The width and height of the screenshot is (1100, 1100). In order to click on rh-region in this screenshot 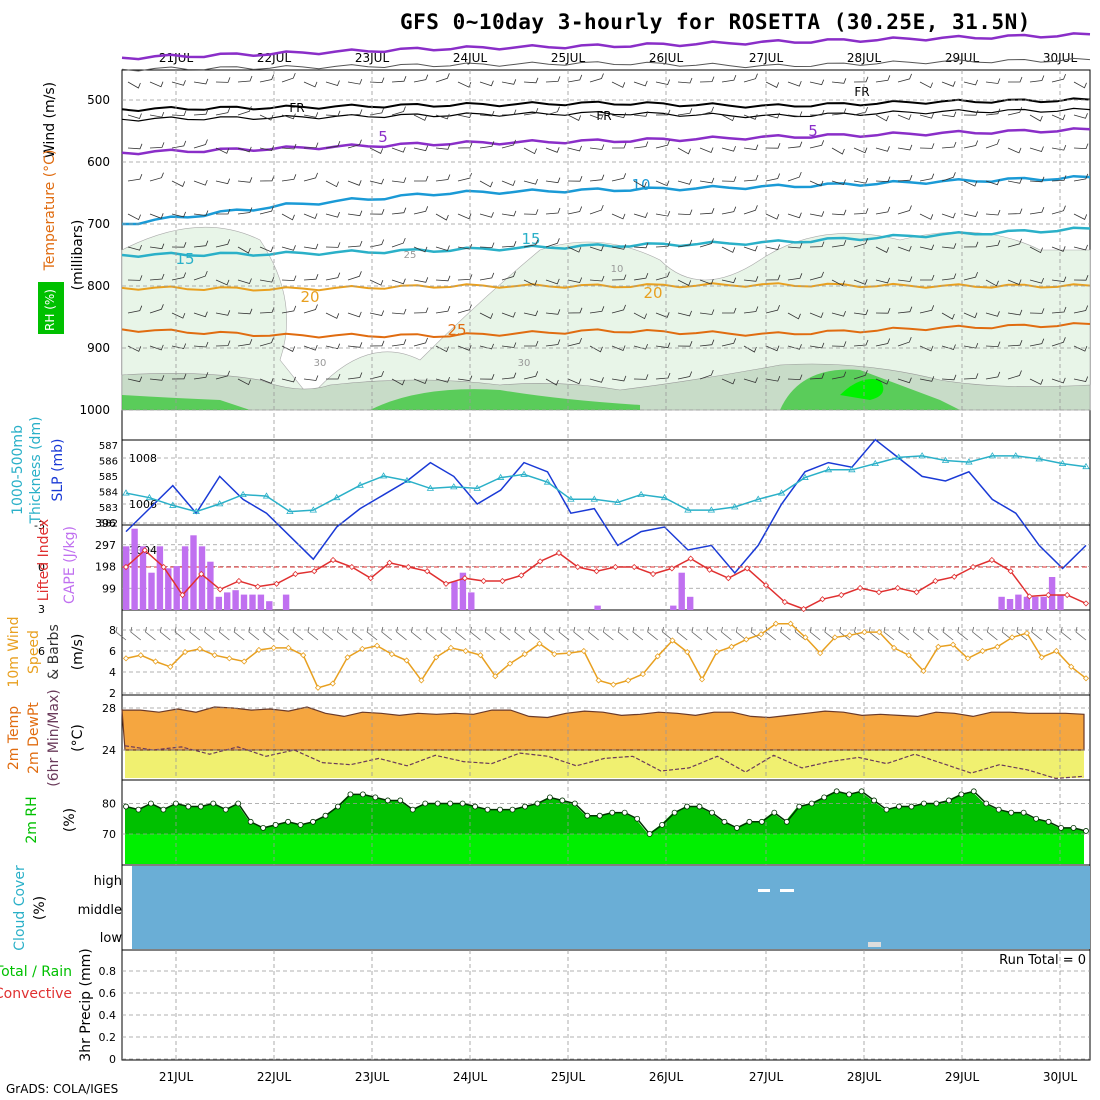, I will do `click(862, 389)`.